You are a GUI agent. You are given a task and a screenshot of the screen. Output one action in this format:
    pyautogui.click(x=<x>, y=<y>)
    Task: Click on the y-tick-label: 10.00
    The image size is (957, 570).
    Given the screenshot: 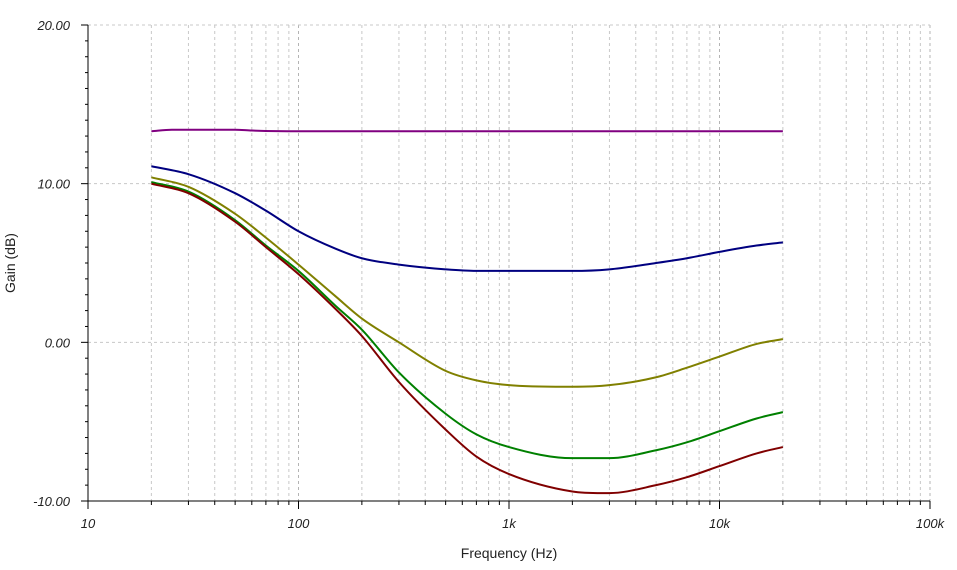 What is the action you would take?
    pyautogui.click(x=53, y=184)
    